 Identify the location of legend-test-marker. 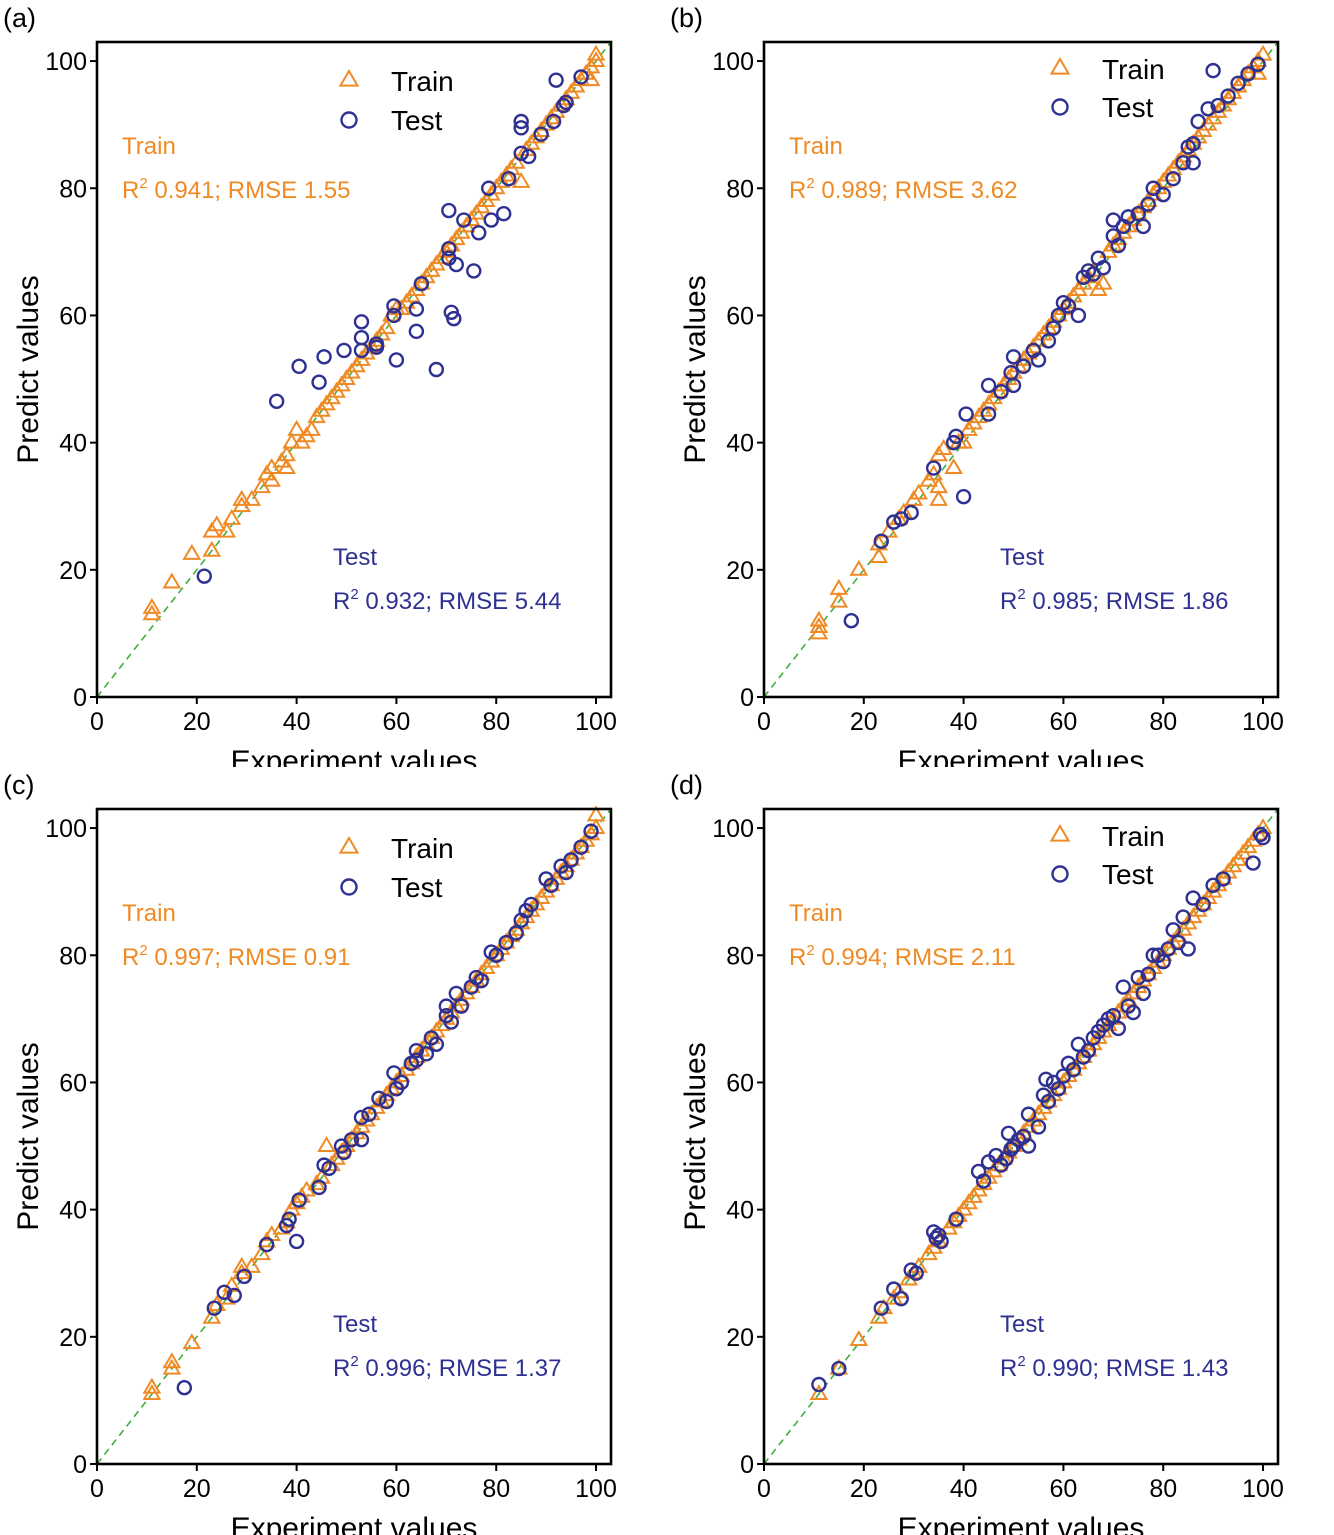
(349, 887).